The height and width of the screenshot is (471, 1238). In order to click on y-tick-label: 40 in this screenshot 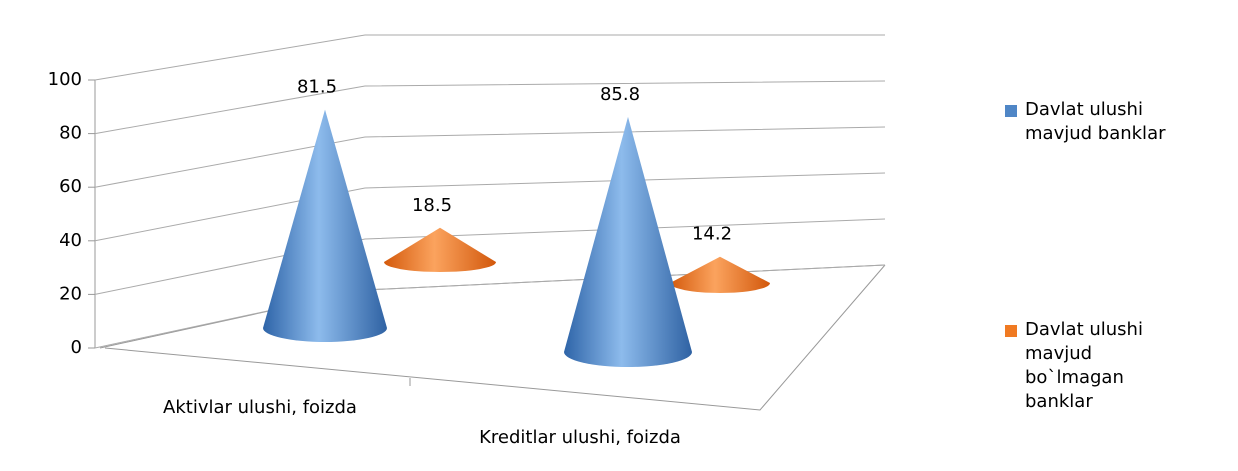, I will do `click(70, 240)`.